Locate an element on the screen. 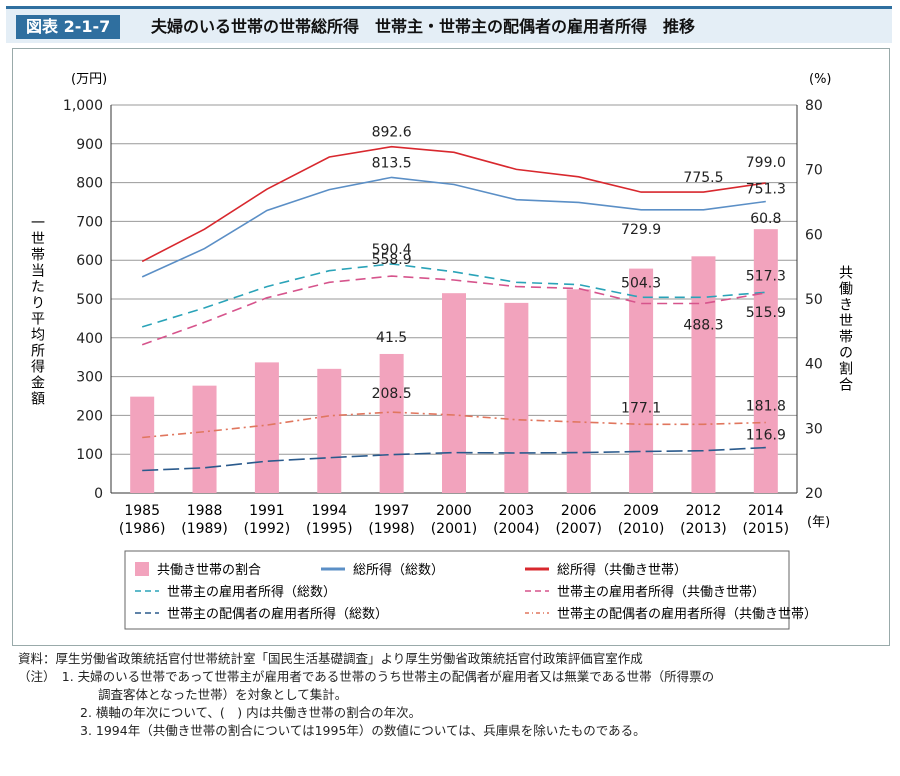  x-tick-label: 2006 is located at coordinates (579, 511).